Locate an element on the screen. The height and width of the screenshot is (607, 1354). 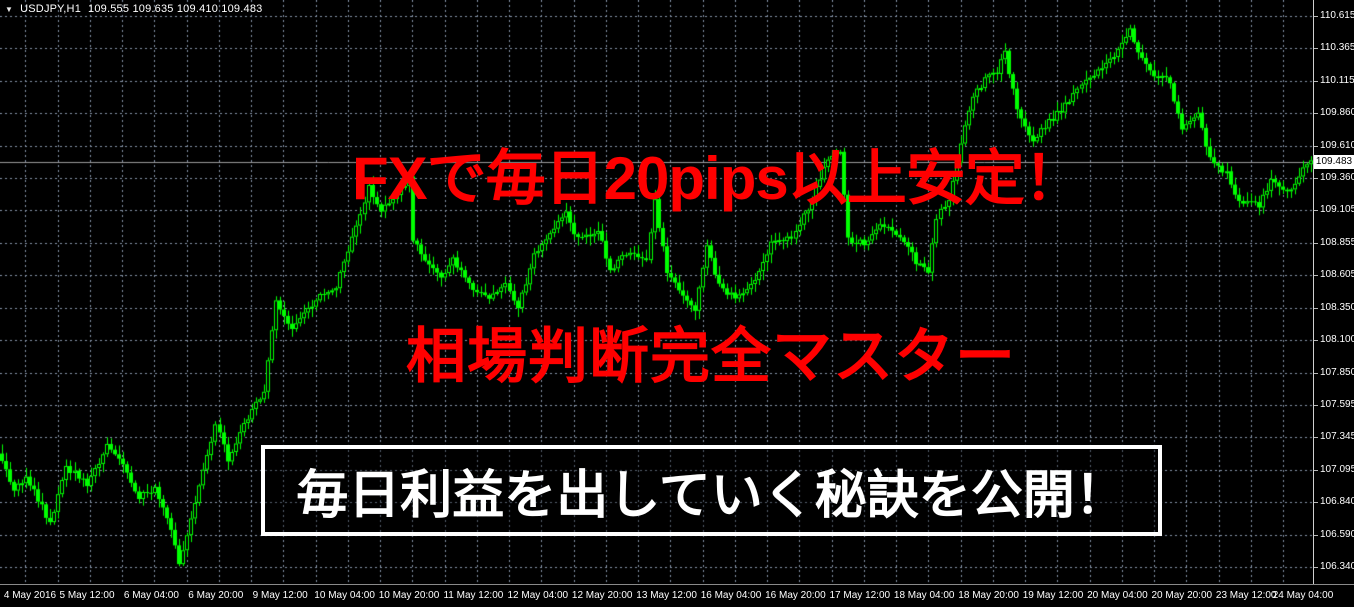
time-axis-label: 20 May 04:00 is located at coordinates (1117, 595).